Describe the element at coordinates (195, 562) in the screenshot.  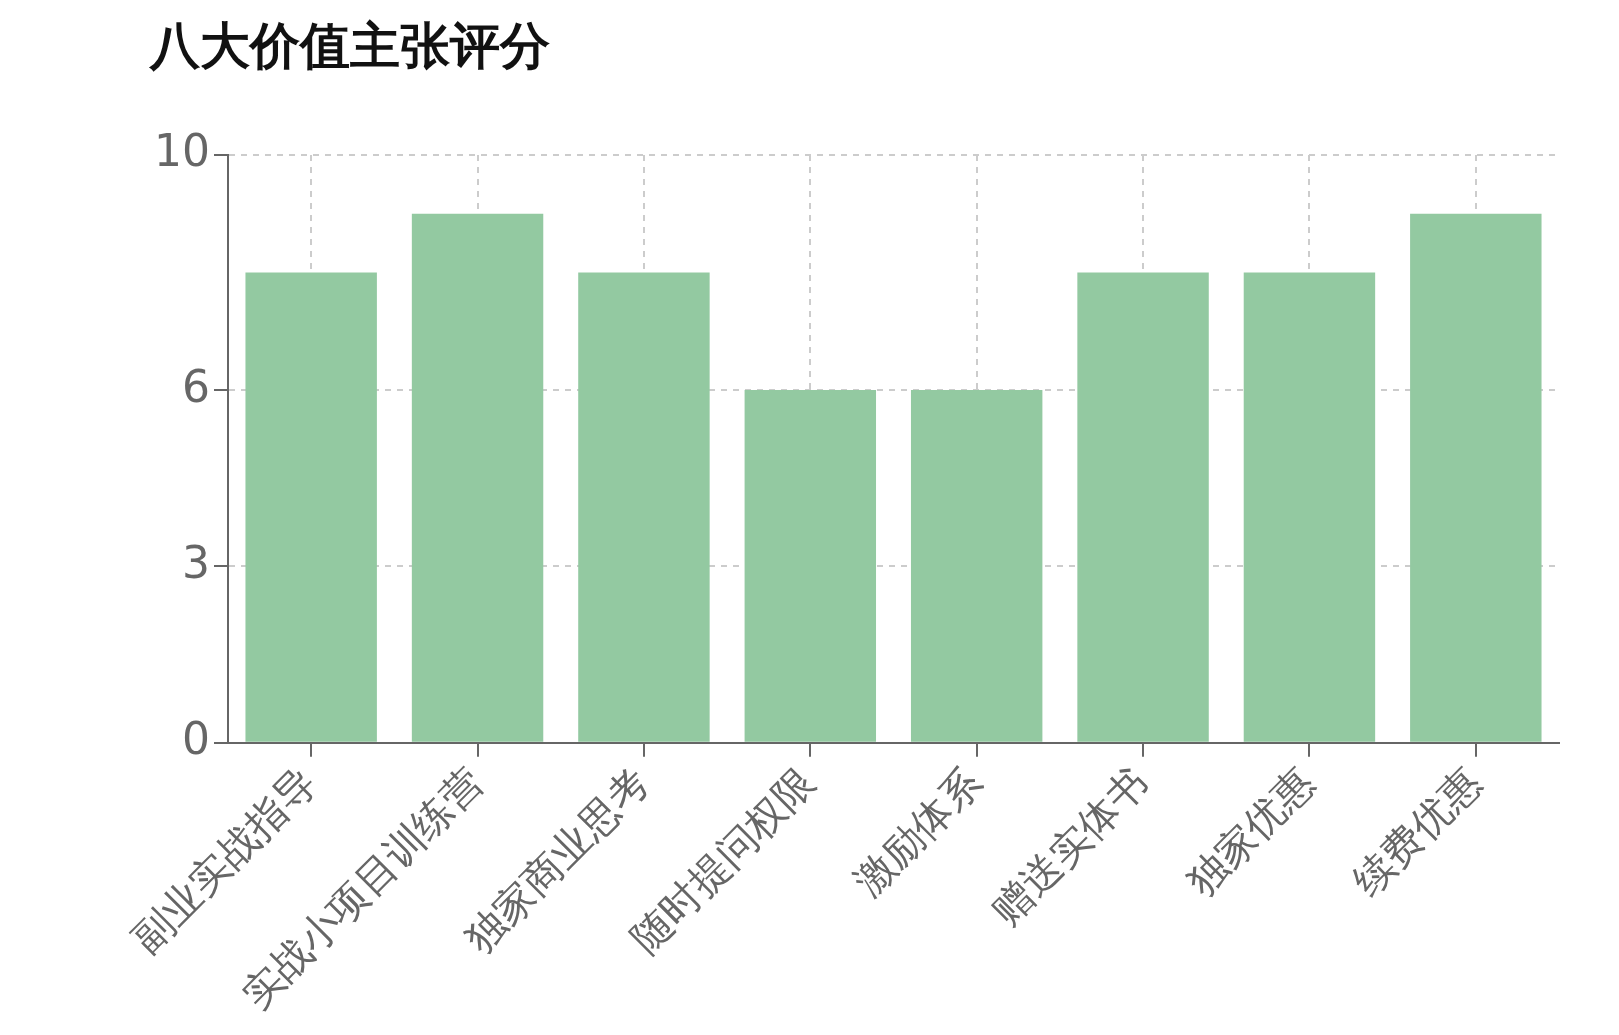
I see `y-tick-label: 3` at that location.